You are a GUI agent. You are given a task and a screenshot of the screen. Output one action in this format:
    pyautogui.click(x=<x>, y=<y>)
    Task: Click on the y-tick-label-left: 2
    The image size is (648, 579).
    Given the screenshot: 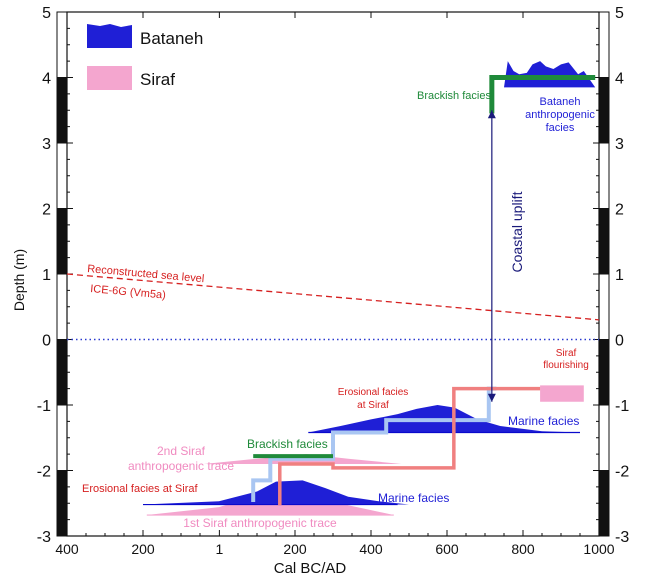 What is the action you would take?
    pyautogui.click(x=46, y=210)
    